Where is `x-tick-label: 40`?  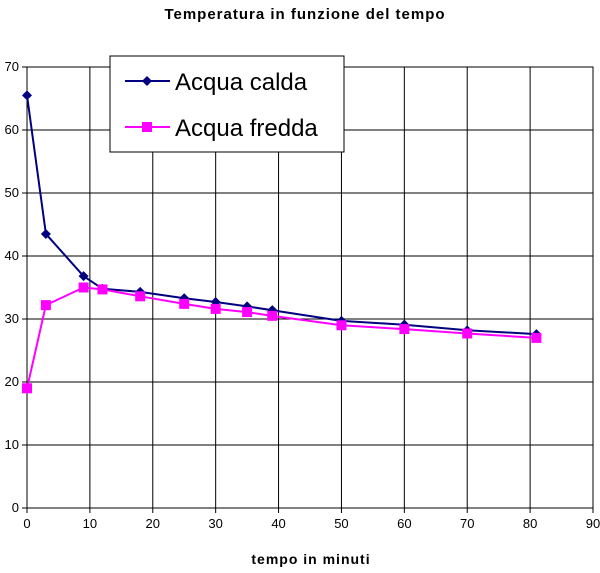
x-tick-label: 40 is located at coordinates (278, 523).